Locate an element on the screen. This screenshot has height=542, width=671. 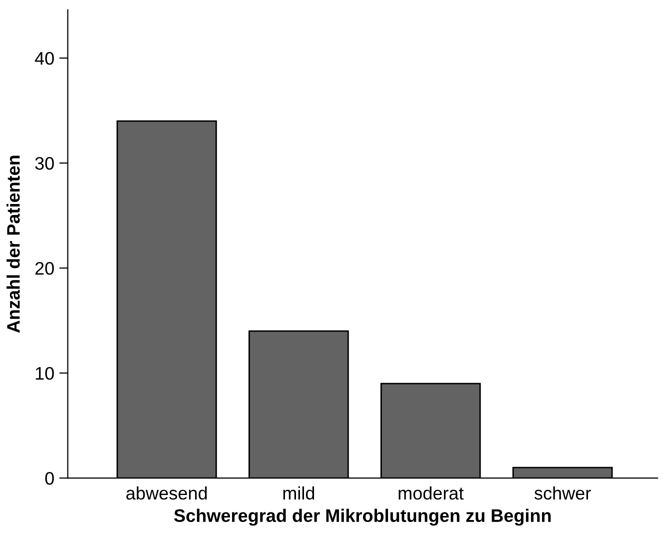
x-tick-label: mild is located at coordinates (298, 493).